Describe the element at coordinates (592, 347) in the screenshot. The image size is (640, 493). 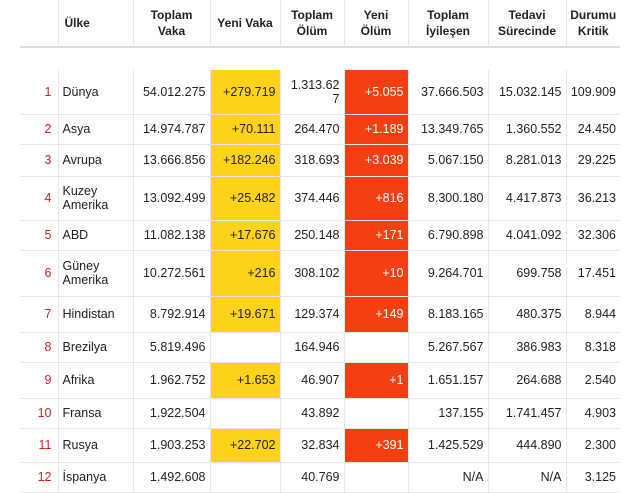
I see `critical-cell: 8.318` at that location.